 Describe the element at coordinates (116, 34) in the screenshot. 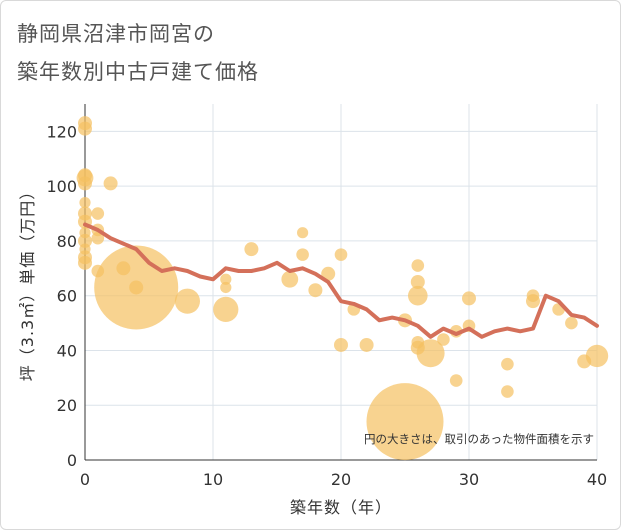

I see `chart-title-line1: 静岡県沼津市岡宮の` at that location.